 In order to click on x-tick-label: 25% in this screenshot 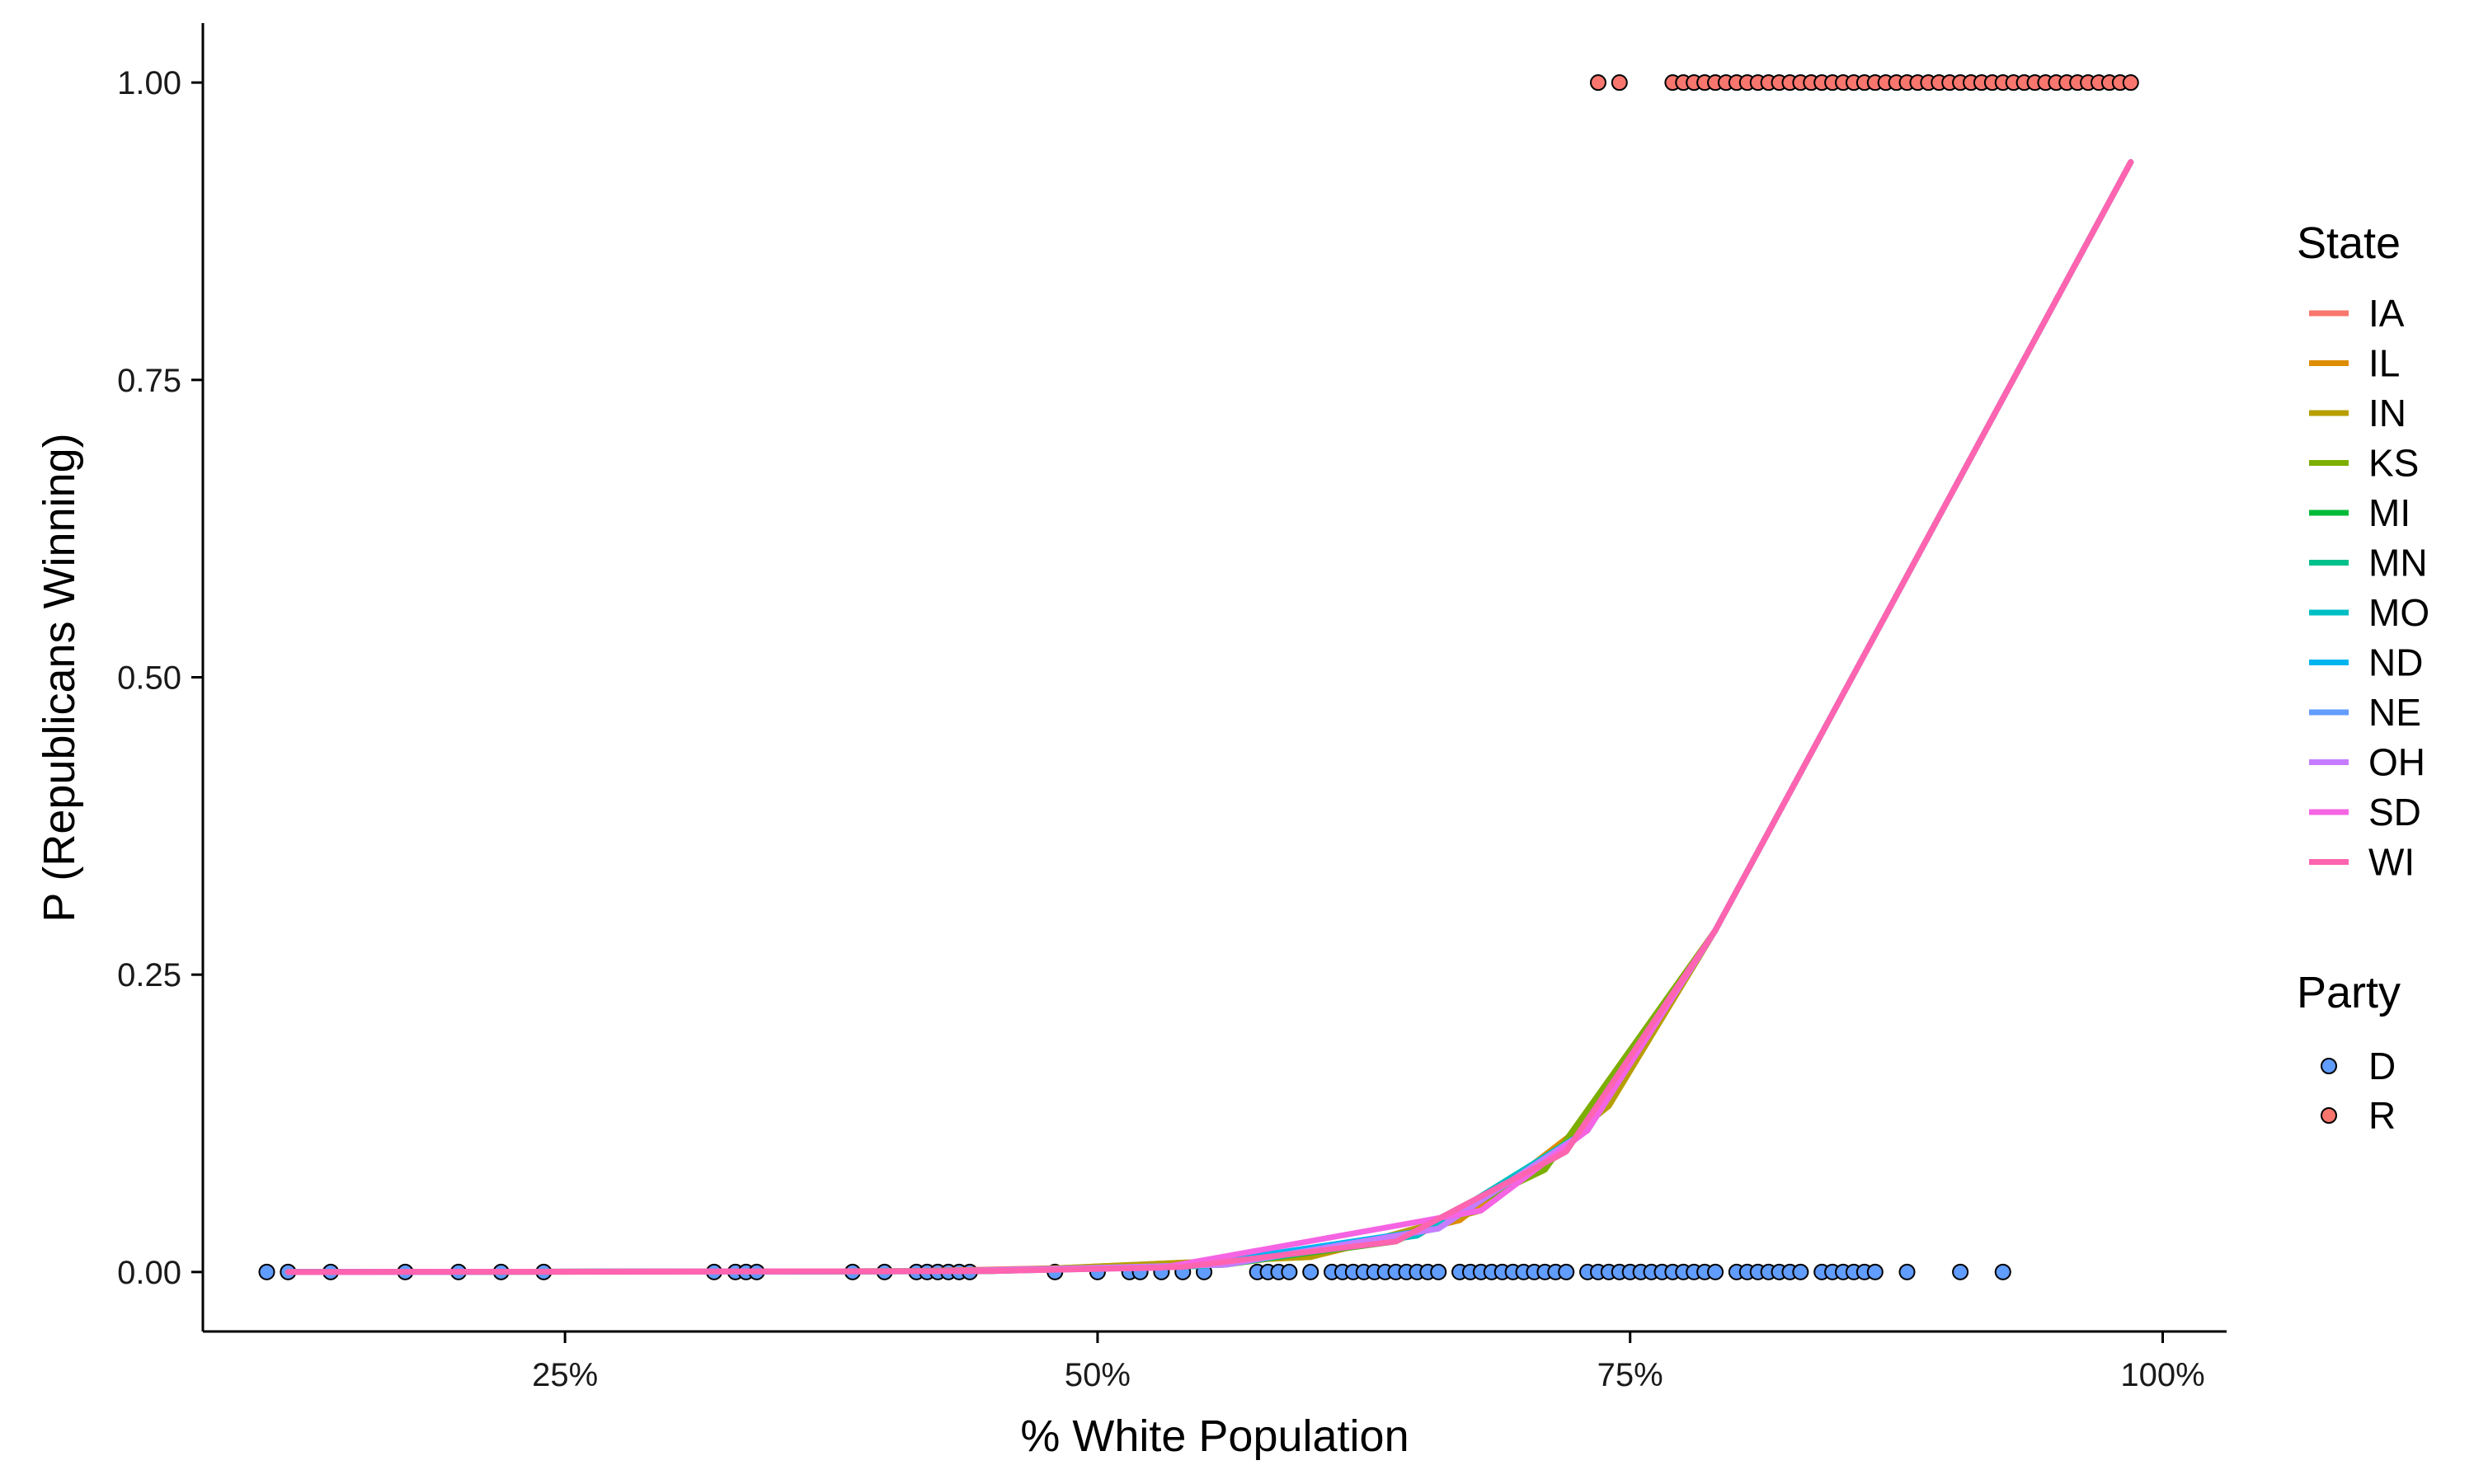, I will do `click(565, 1375)`.